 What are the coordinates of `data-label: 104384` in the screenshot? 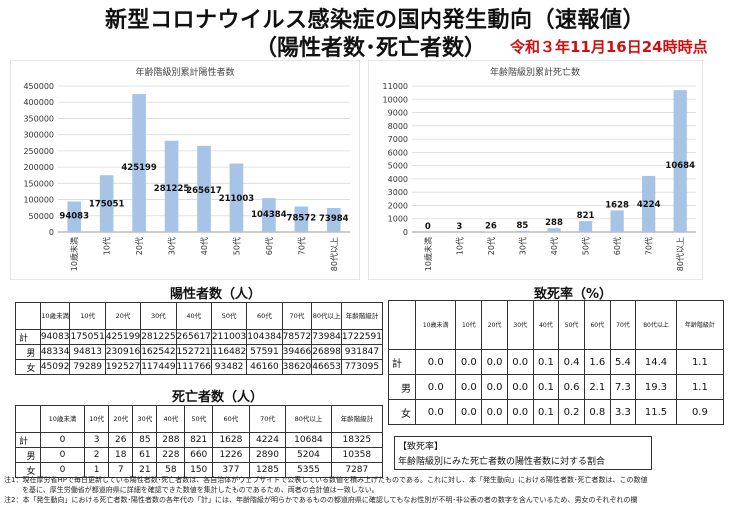 It's located at (269, 215).